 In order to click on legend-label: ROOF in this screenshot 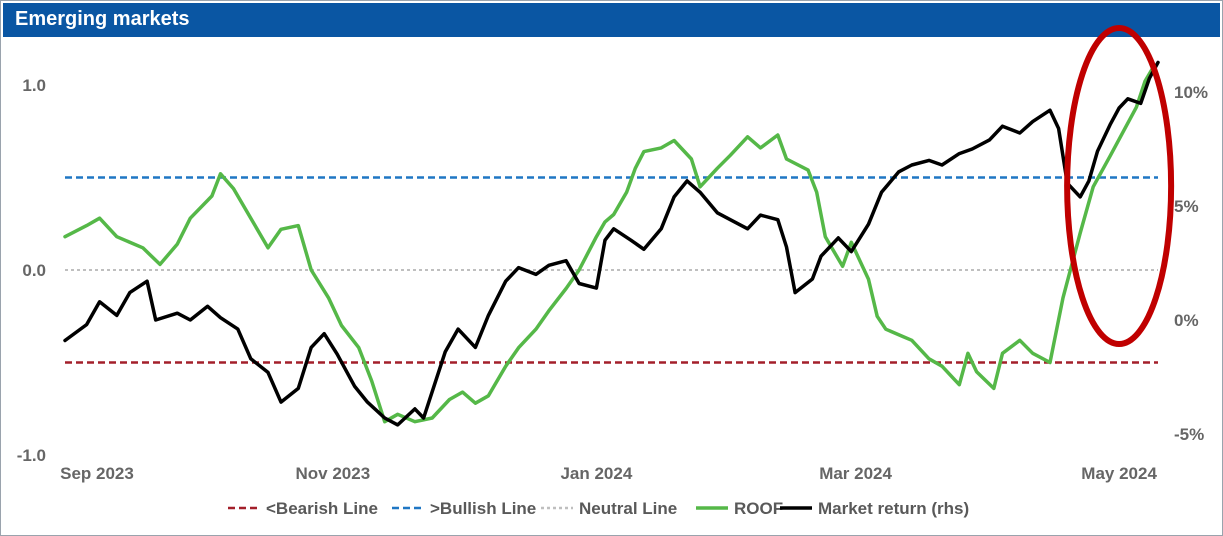, I will do `click(758, 508)`.